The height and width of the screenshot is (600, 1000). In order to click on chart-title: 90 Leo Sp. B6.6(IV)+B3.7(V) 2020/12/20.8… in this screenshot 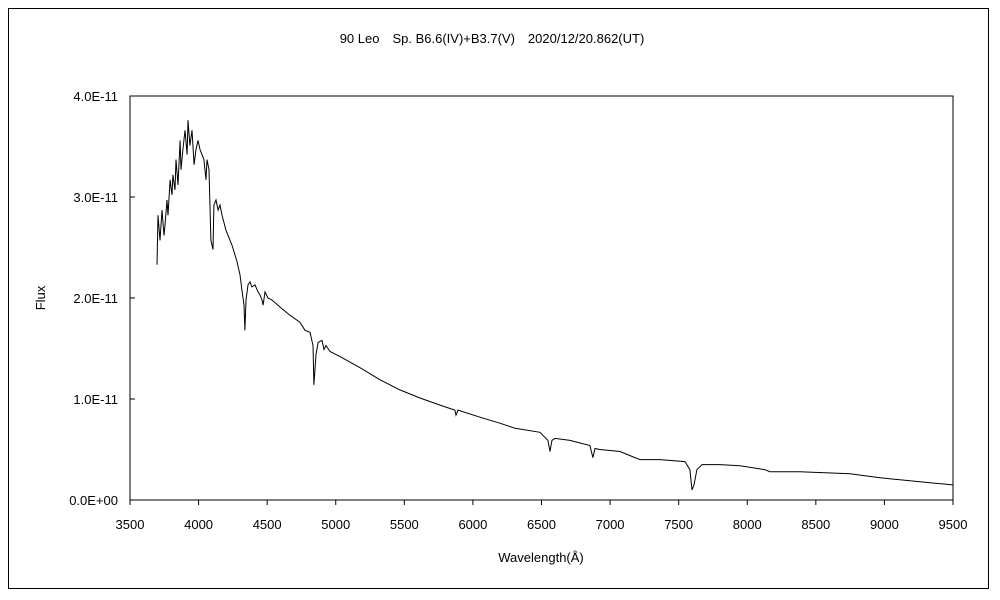, I will do `click(492, 38)`.